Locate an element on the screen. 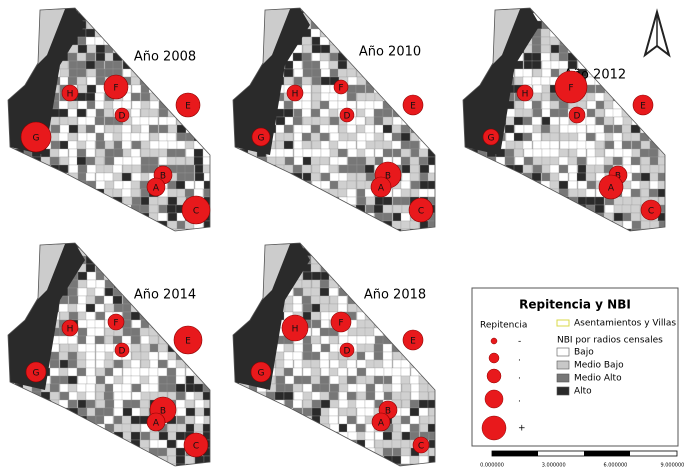  school-marker is located at coordinates (188, 105).